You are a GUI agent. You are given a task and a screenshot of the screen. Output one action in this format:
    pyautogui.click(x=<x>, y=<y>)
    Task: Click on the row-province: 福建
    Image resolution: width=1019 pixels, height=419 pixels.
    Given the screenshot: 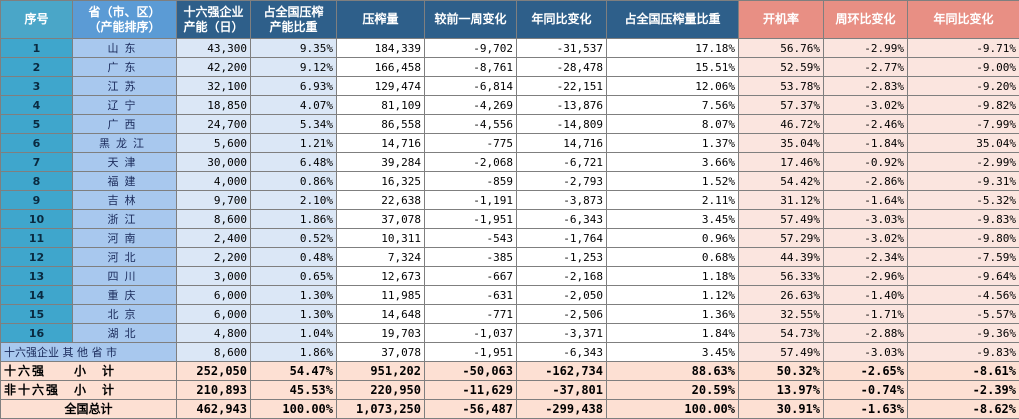 What is the action you would take?
    pyautogui.click(x=125, y=181)
    